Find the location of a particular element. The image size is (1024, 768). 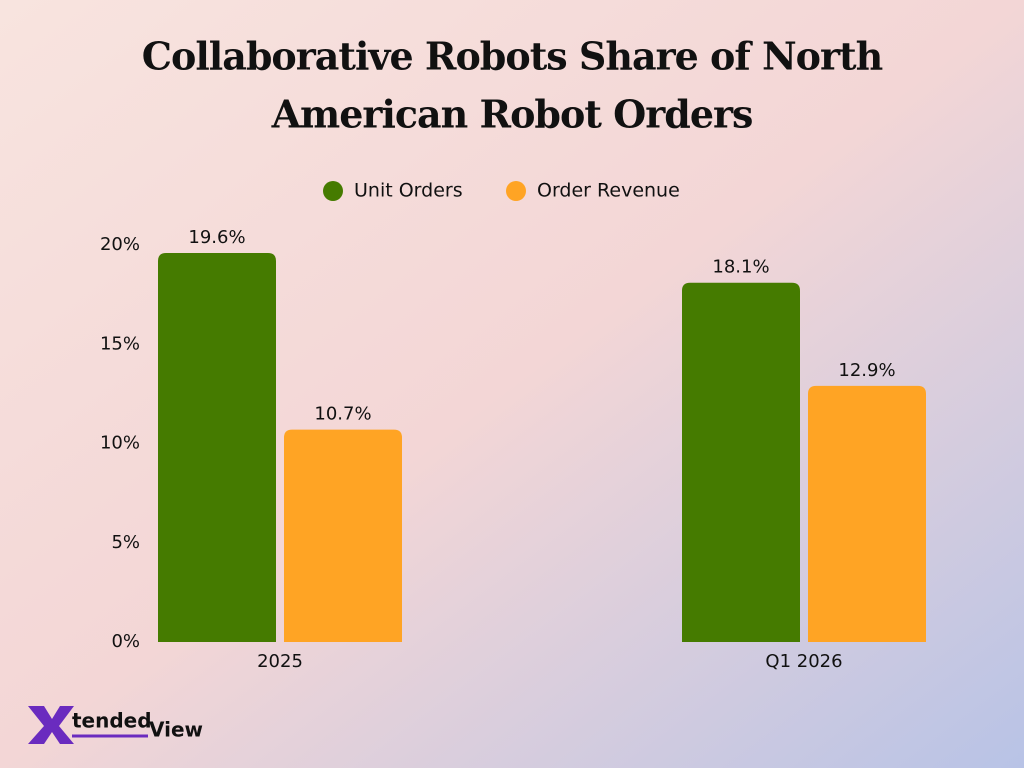

legend-label: Unit Orders is located at coordinates (408, 191).